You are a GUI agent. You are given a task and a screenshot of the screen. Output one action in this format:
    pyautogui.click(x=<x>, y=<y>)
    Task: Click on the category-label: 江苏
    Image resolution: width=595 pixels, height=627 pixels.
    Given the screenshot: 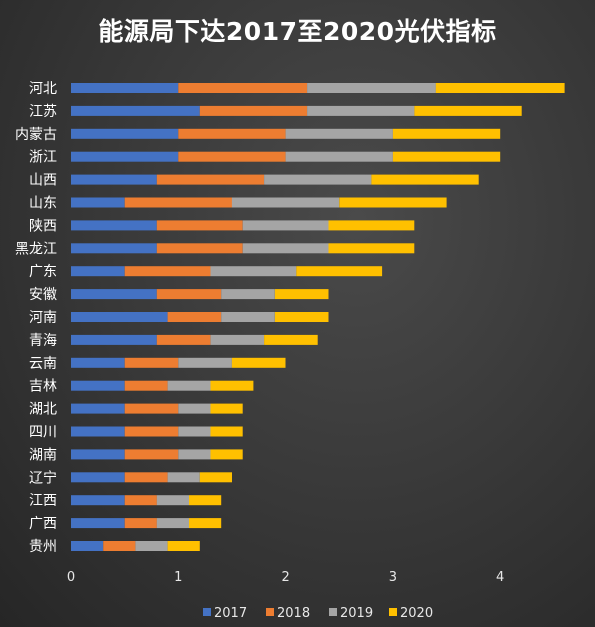 What is the action you would take?
    pyautogui.click(x=43, y=112)
    